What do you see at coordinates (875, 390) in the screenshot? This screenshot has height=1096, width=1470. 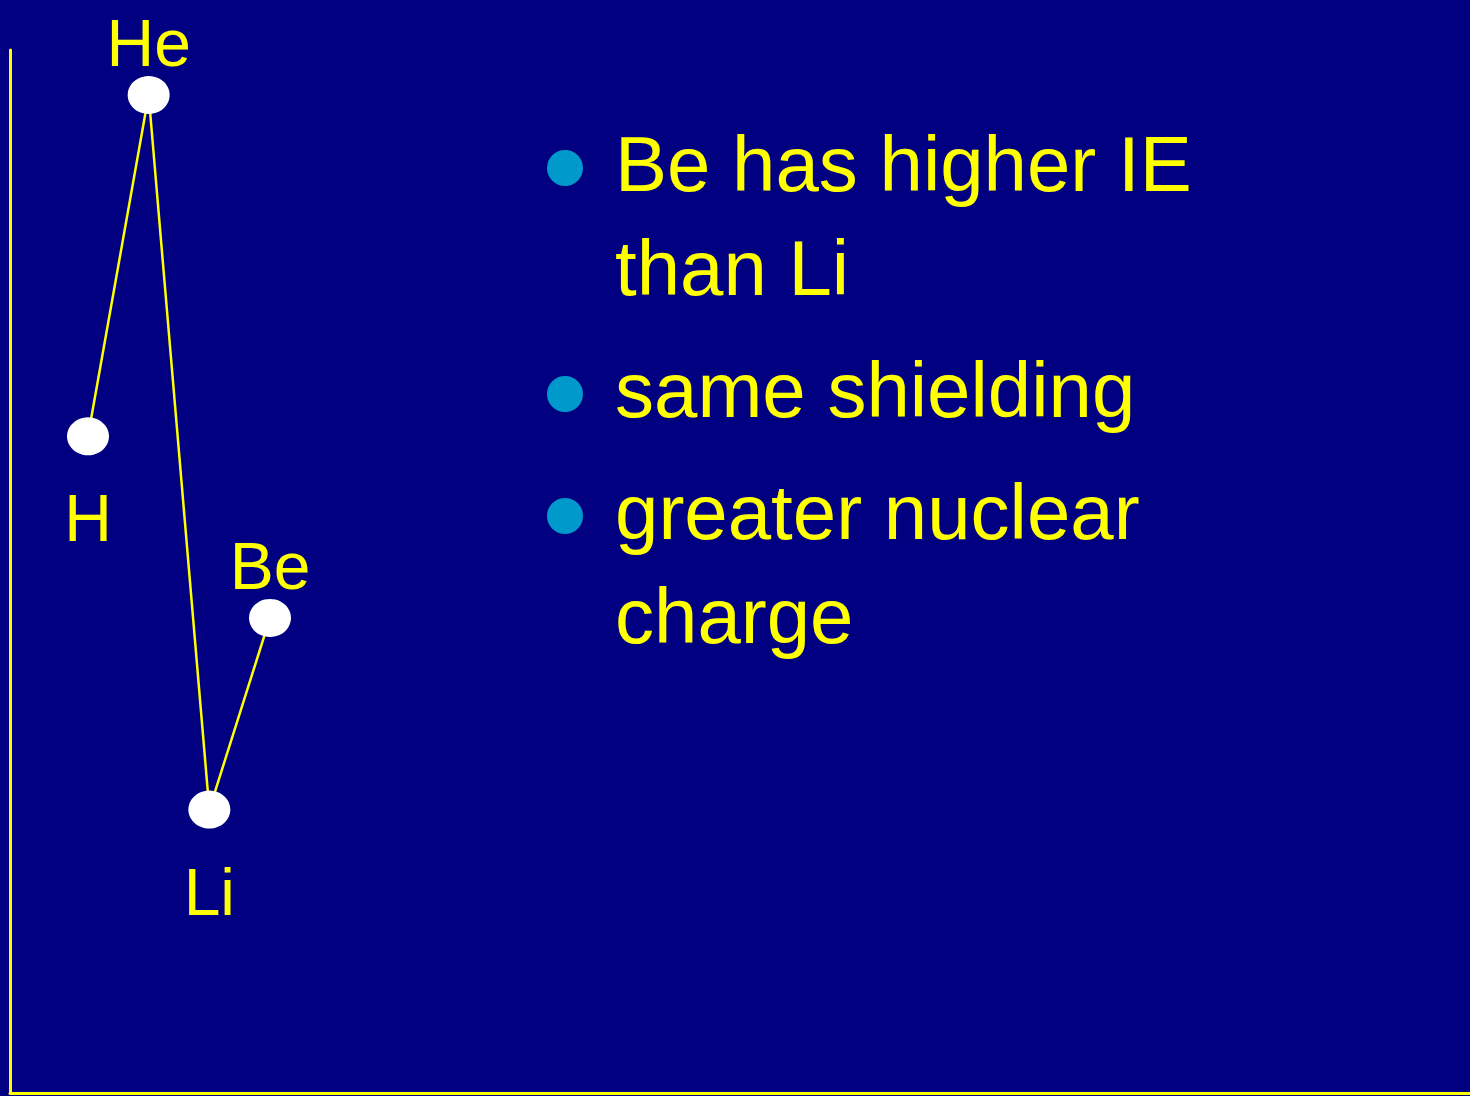 I see `text: same shielding` at bounding box center [875, 390].